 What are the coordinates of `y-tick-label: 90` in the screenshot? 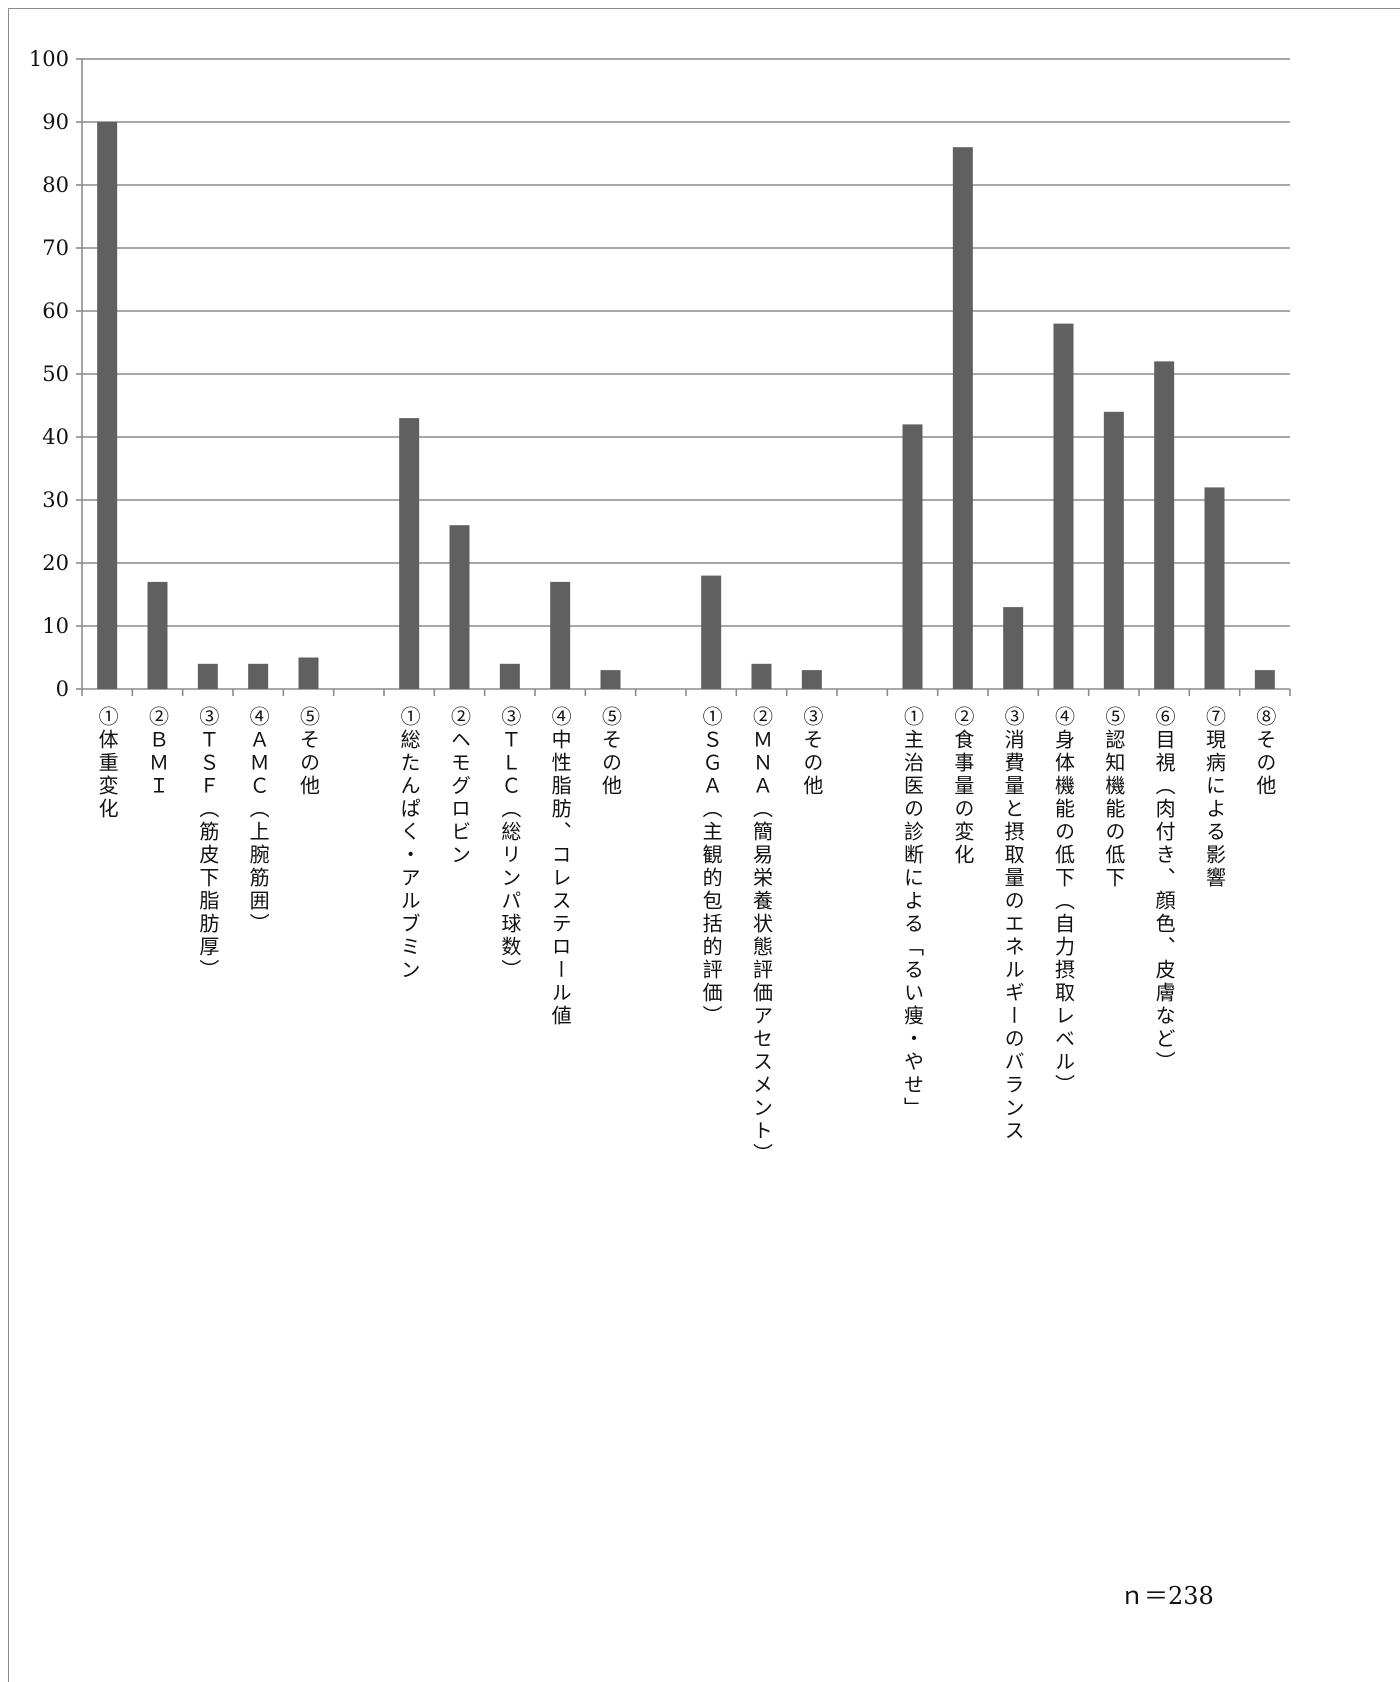 It's located at (55, 122).